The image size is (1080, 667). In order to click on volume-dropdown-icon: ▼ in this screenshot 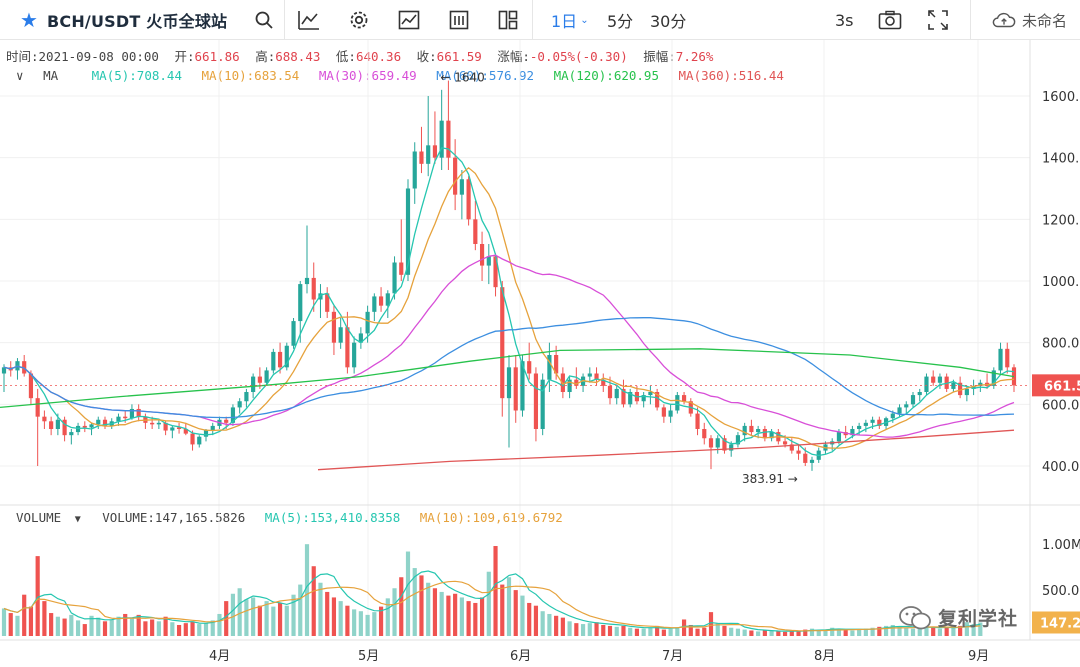, I will do `click(77, 519)`.